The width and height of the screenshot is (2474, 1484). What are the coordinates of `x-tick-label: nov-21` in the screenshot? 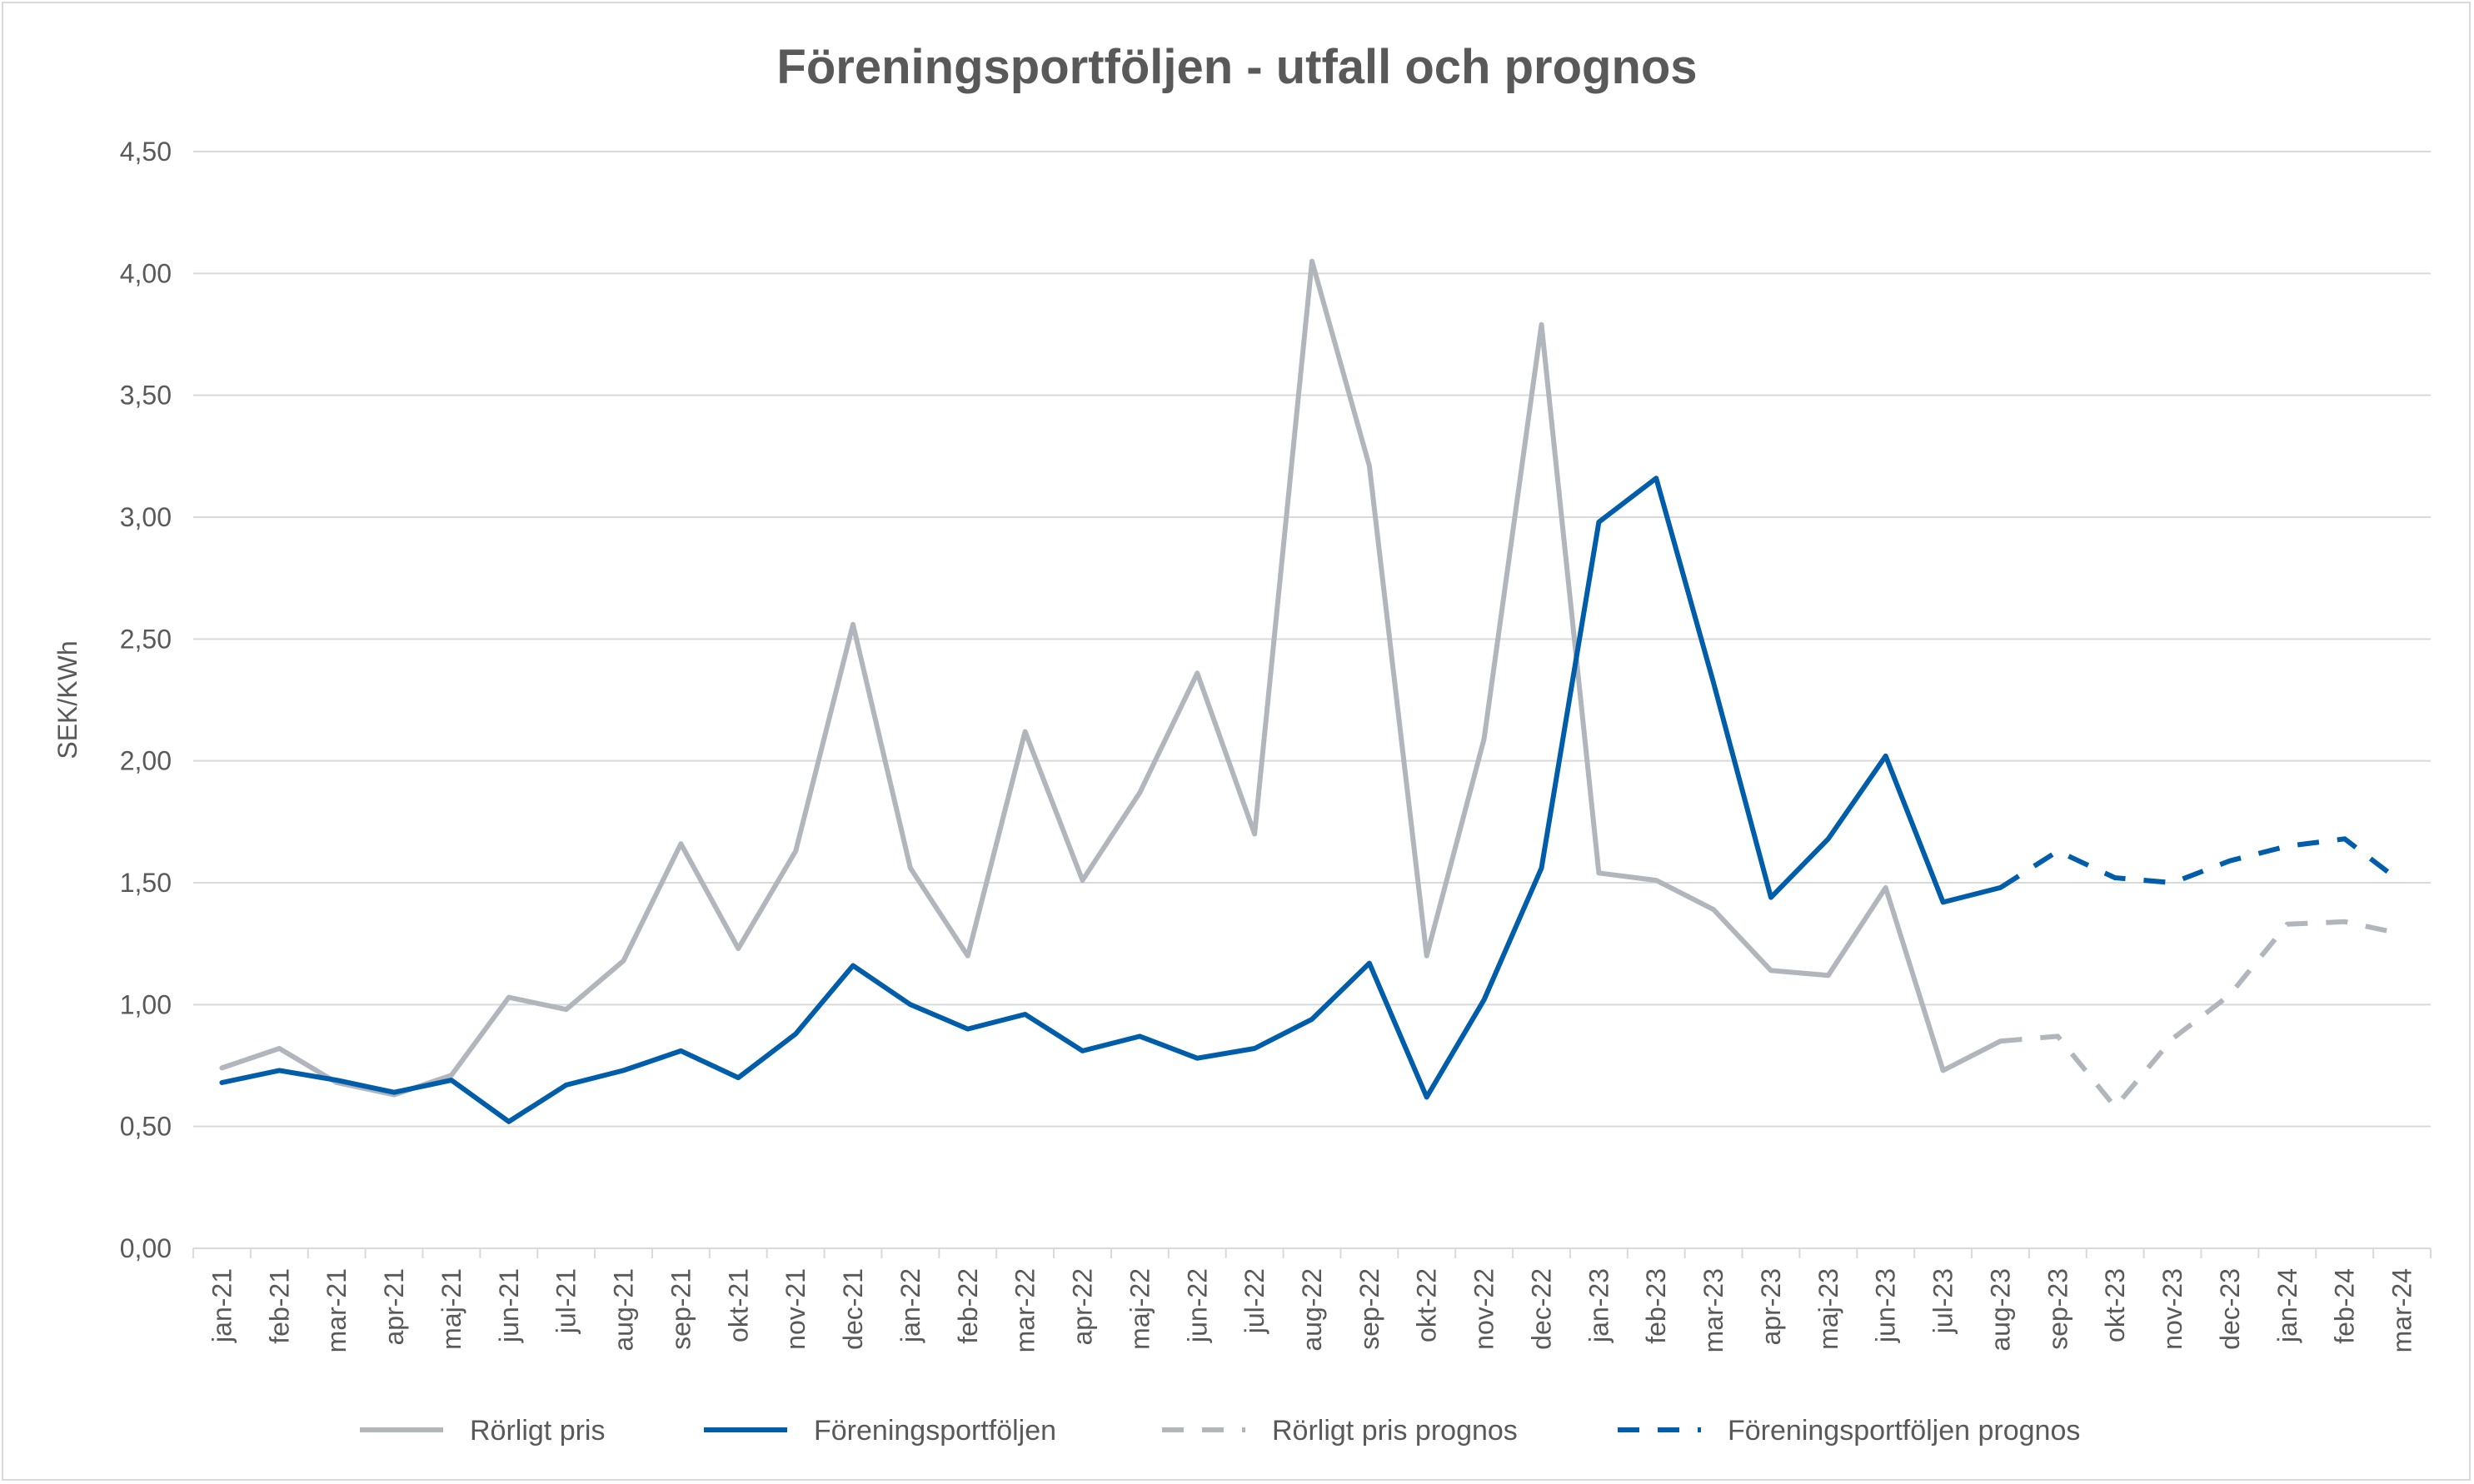 It's located at (796, 1309).